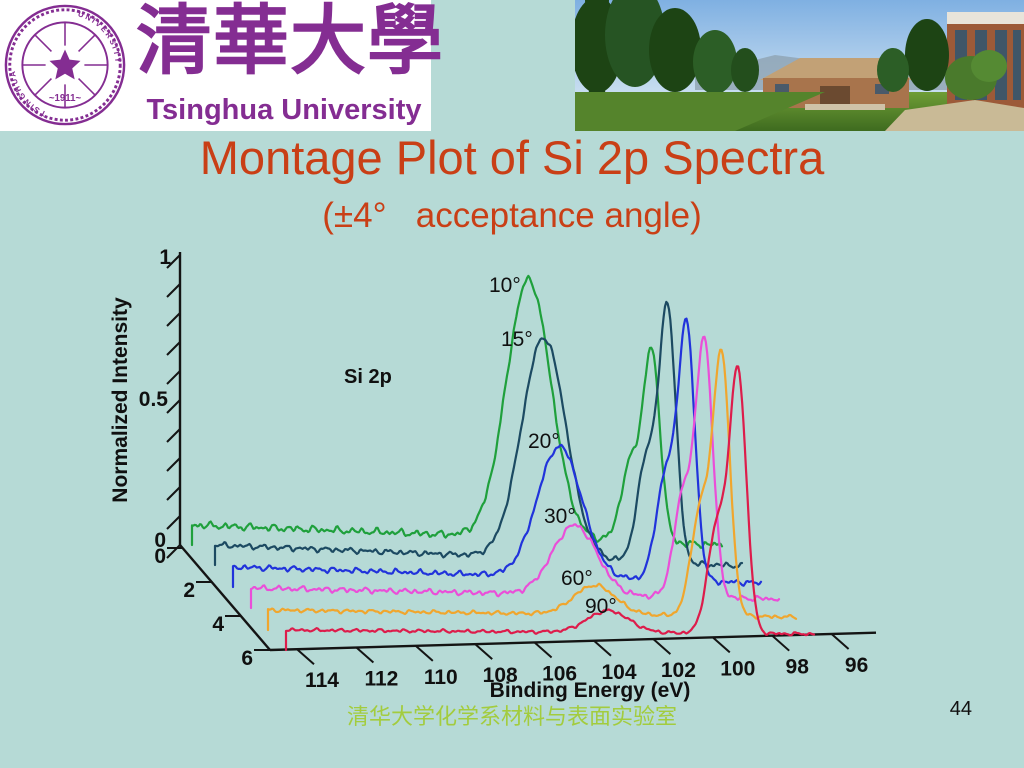 The height and width of the screenshot is (768, 1024). Describe the element at coordinates (290, 42) in the screenshot. I see `logo-chinese-calligraphy: 清華大學` at that location.